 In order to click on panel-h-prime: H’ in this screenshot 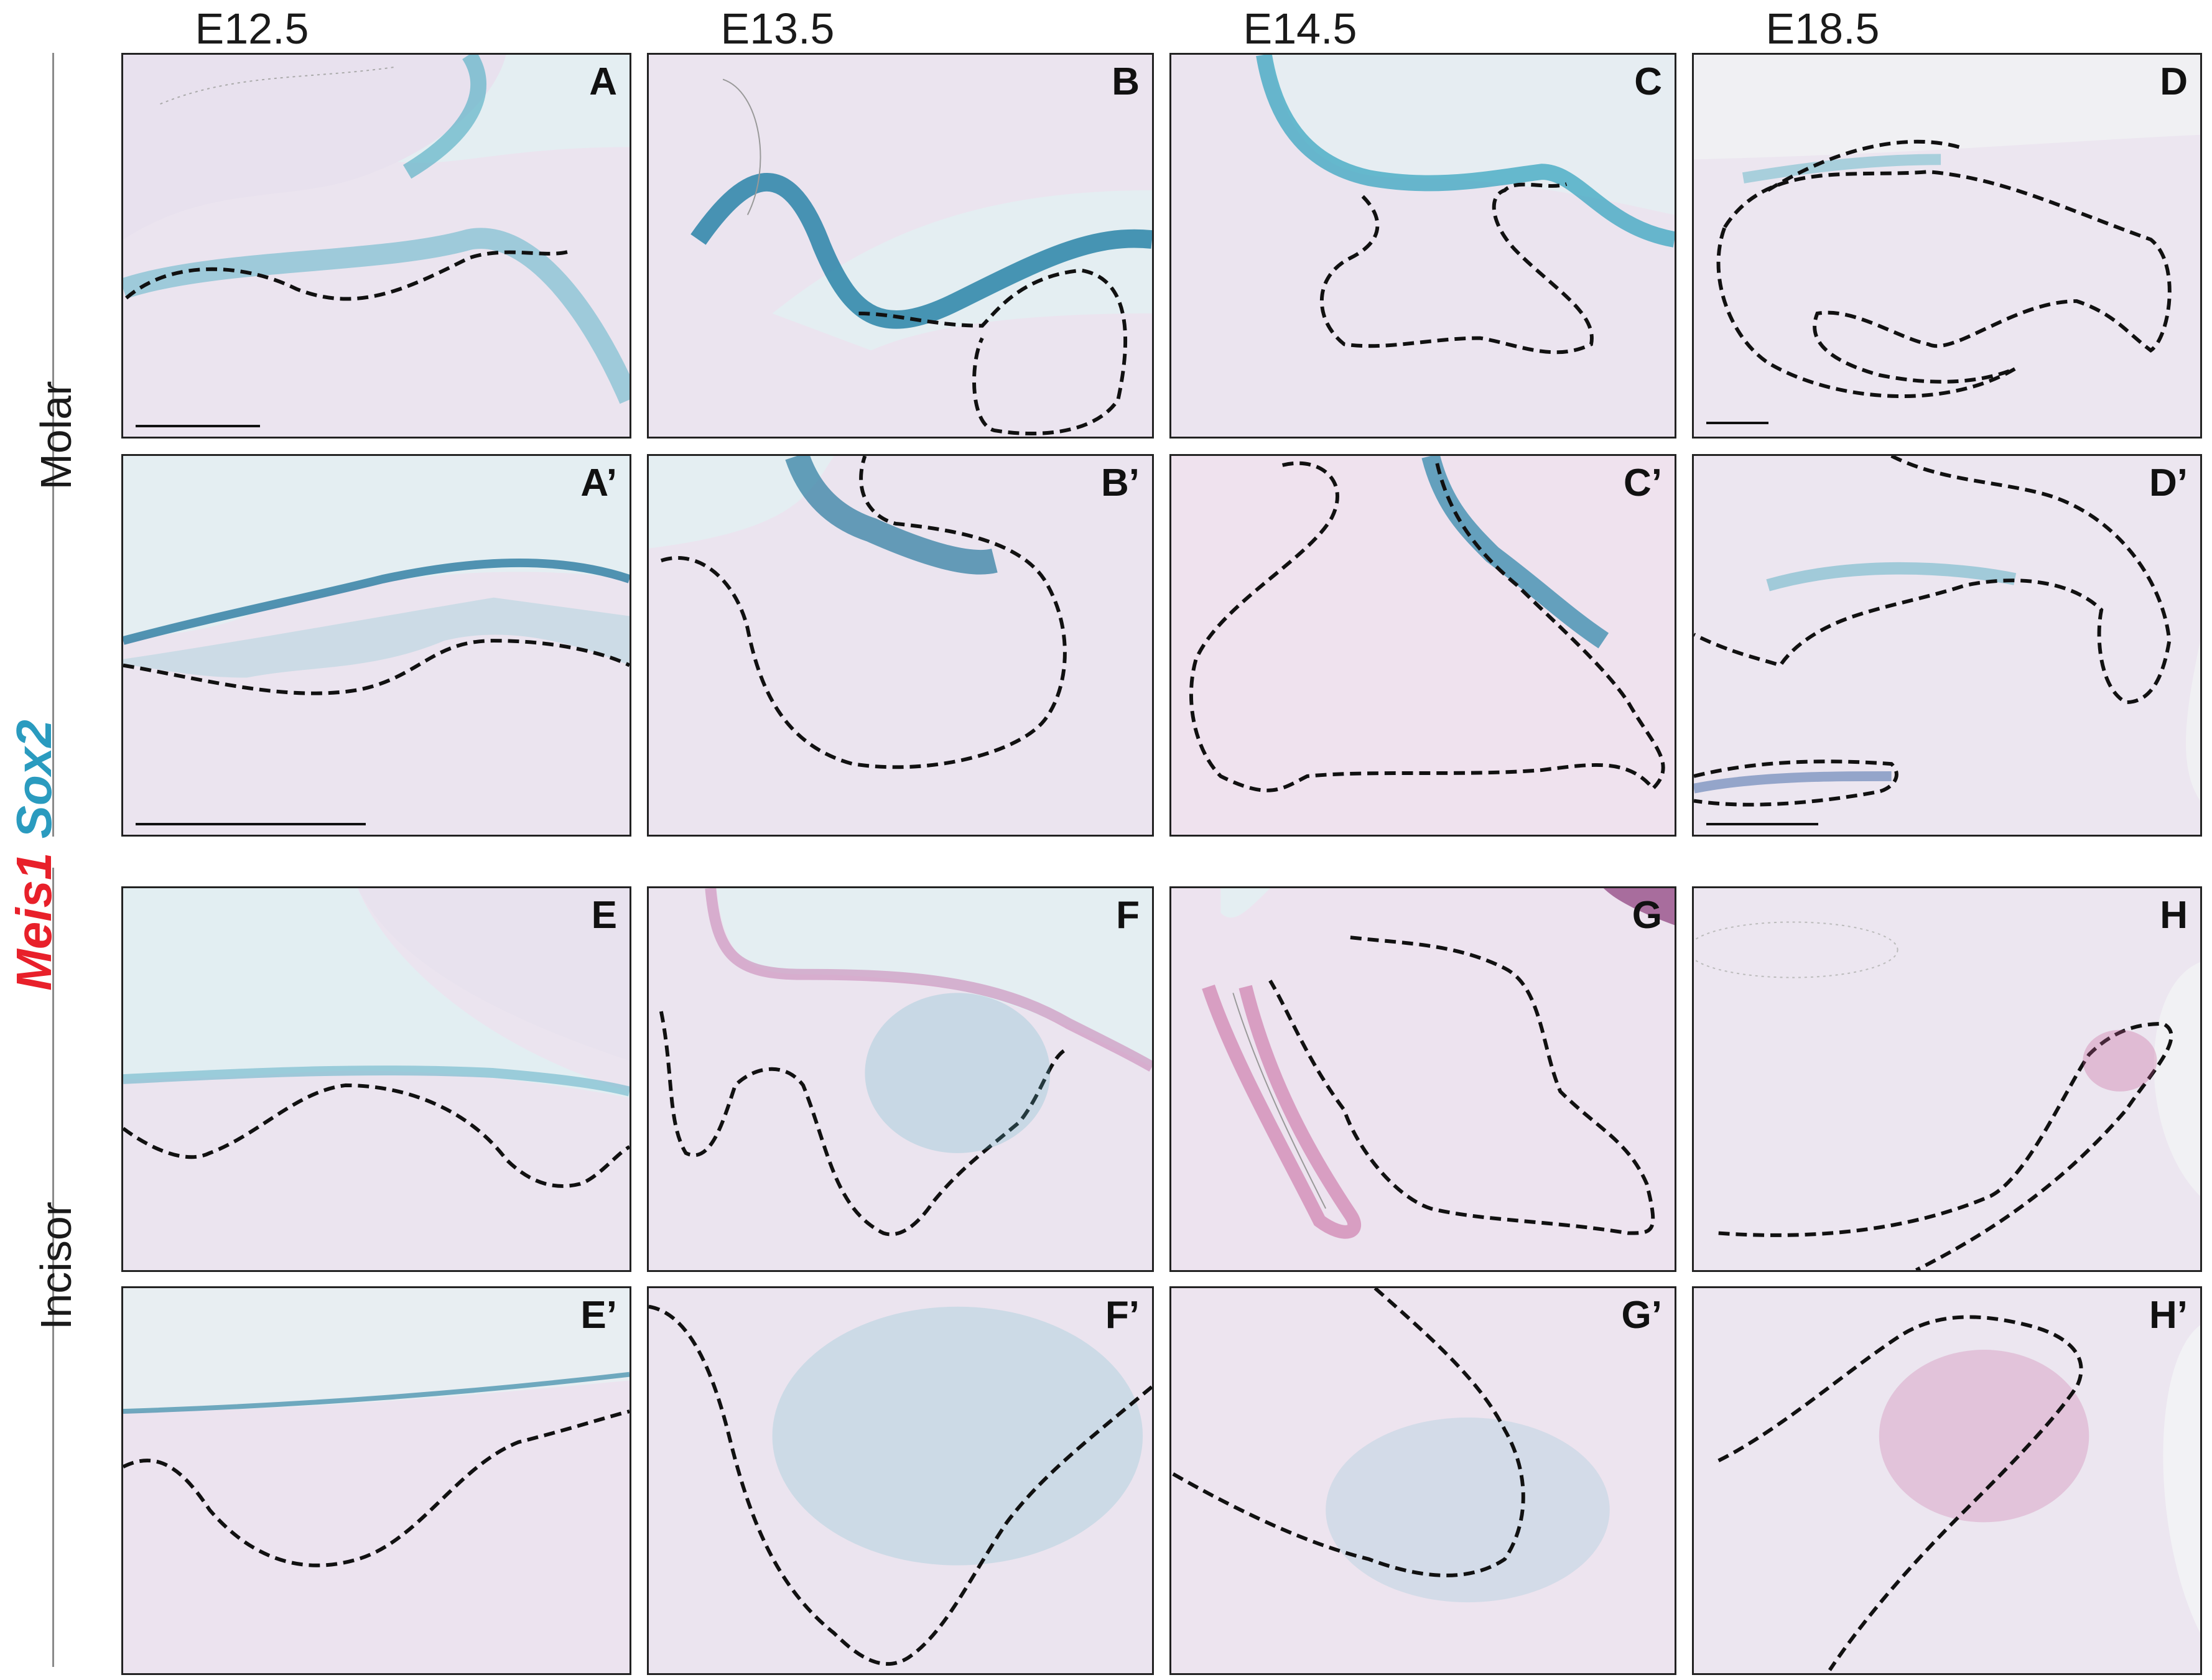, I will do `click(1947, 1480)`.